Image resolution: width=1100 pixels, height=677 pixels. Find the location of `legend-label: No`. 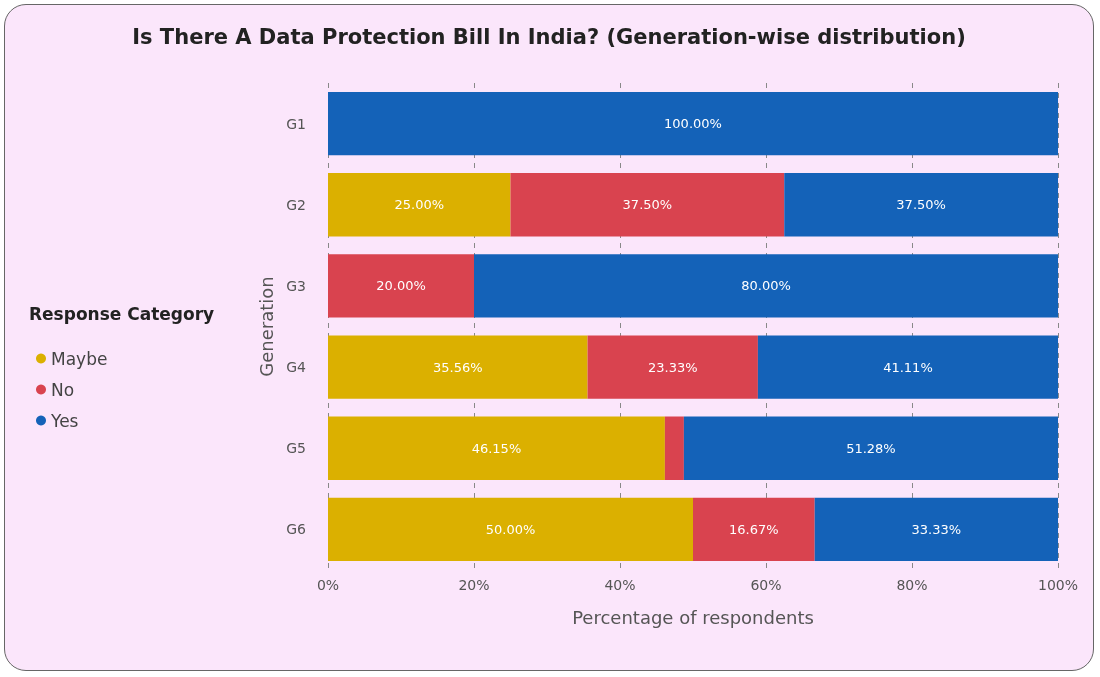

legend-label: No is located at coordinates (63, 389).